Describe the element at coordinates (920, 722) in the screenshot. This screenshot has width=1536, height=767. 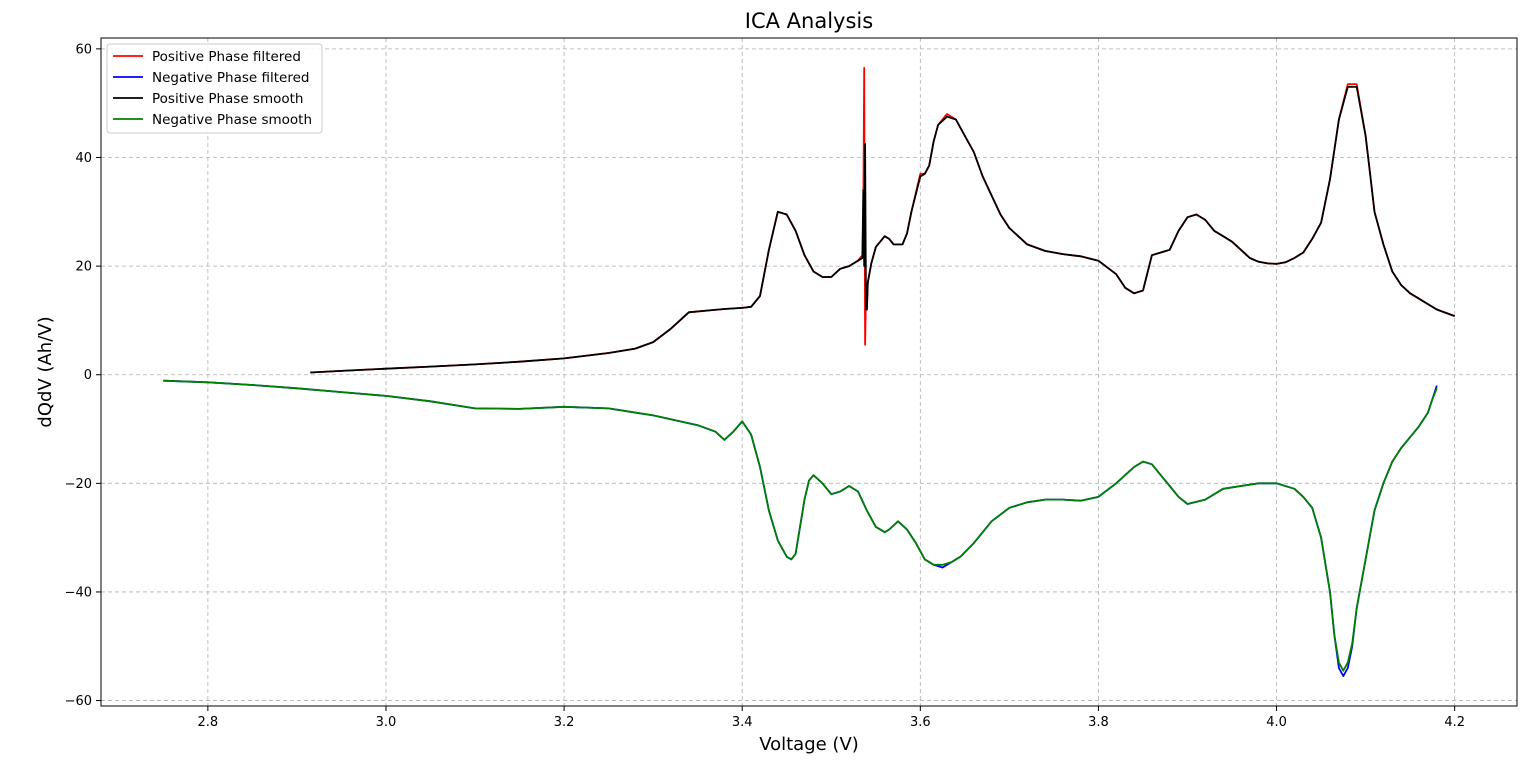
I see `x-tick-label: 3.6` at that location.